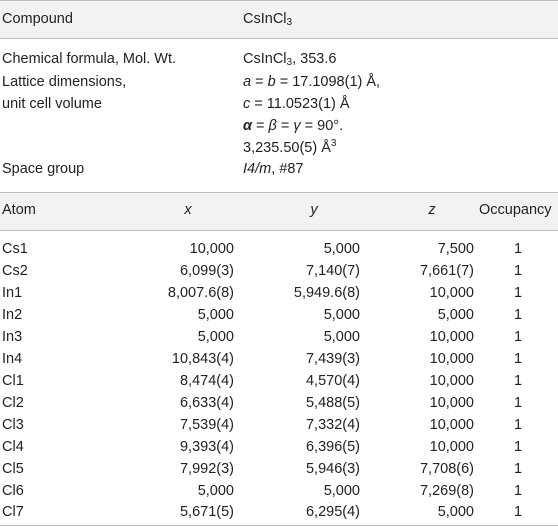 This screenshot has height=526, width=558. Describe the element at coordinates (13, 381) in the screenshot. I see `cell-atom: Cl1` at that location.